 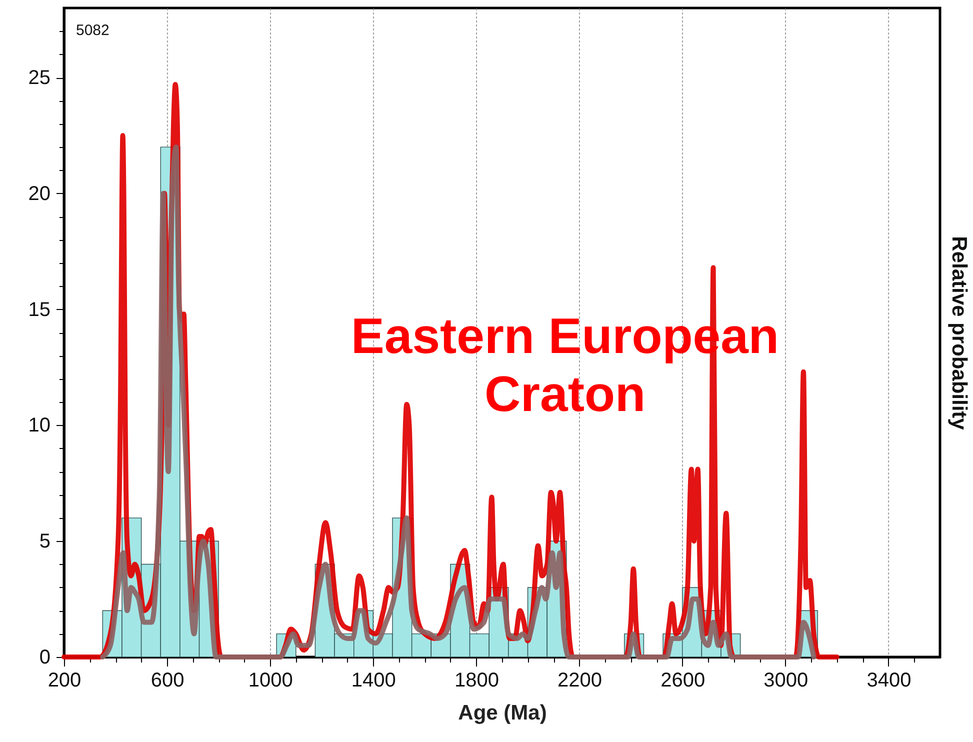 What do you see at coordinates (373, 681) in the screenshot?
I see `x-tick-label: 1400` at bounding box center [373, 681].